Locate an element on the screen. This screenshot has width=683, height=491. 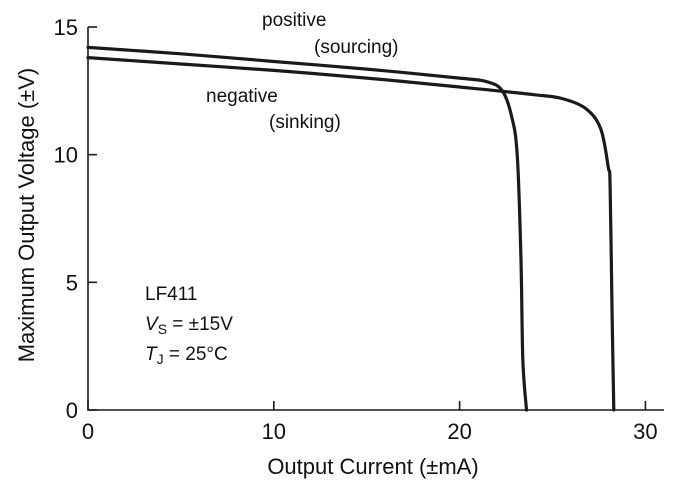
x-axis-title: Output Current (±mA) is located at coordinates (372, 466).